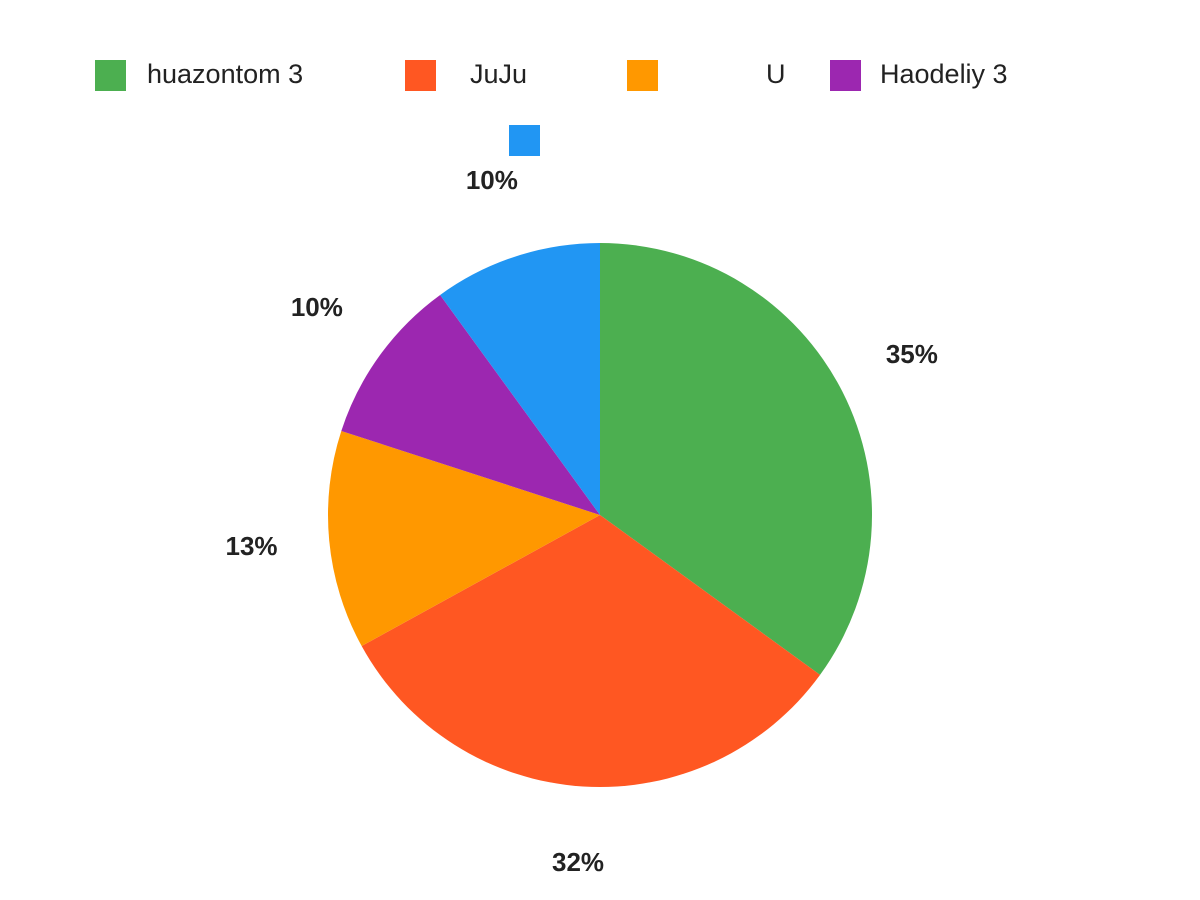  What do you see at coordinates (944, 74) in the screenshot?
I see `legend-text: Haodeliy 3` at bounding box center [944, 74].